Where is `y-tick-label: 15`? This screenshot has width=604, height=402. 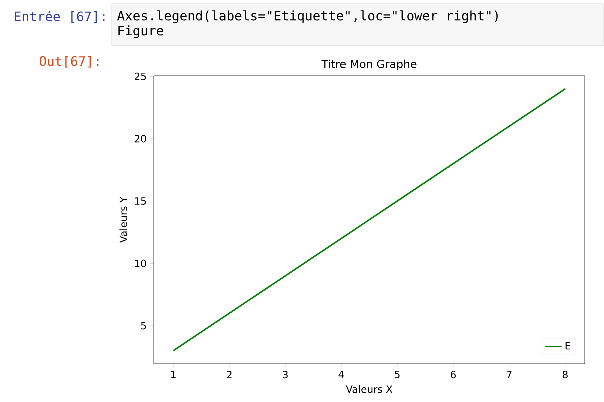
y-tick-label: 15 is located at coordinates (140, 202).